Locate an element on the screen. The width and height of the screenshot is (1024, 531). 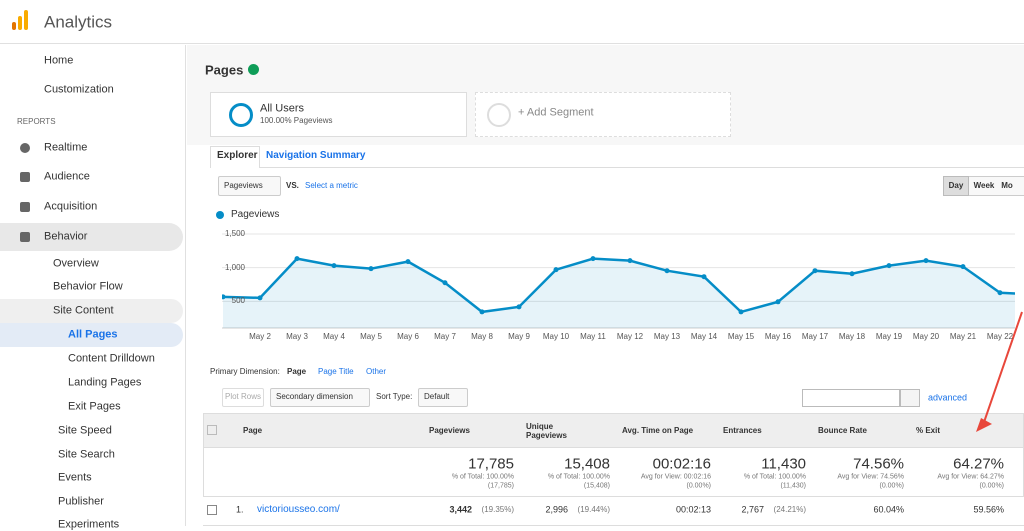
x-tick-label: May 22 is located at coordinates (1000, 337).